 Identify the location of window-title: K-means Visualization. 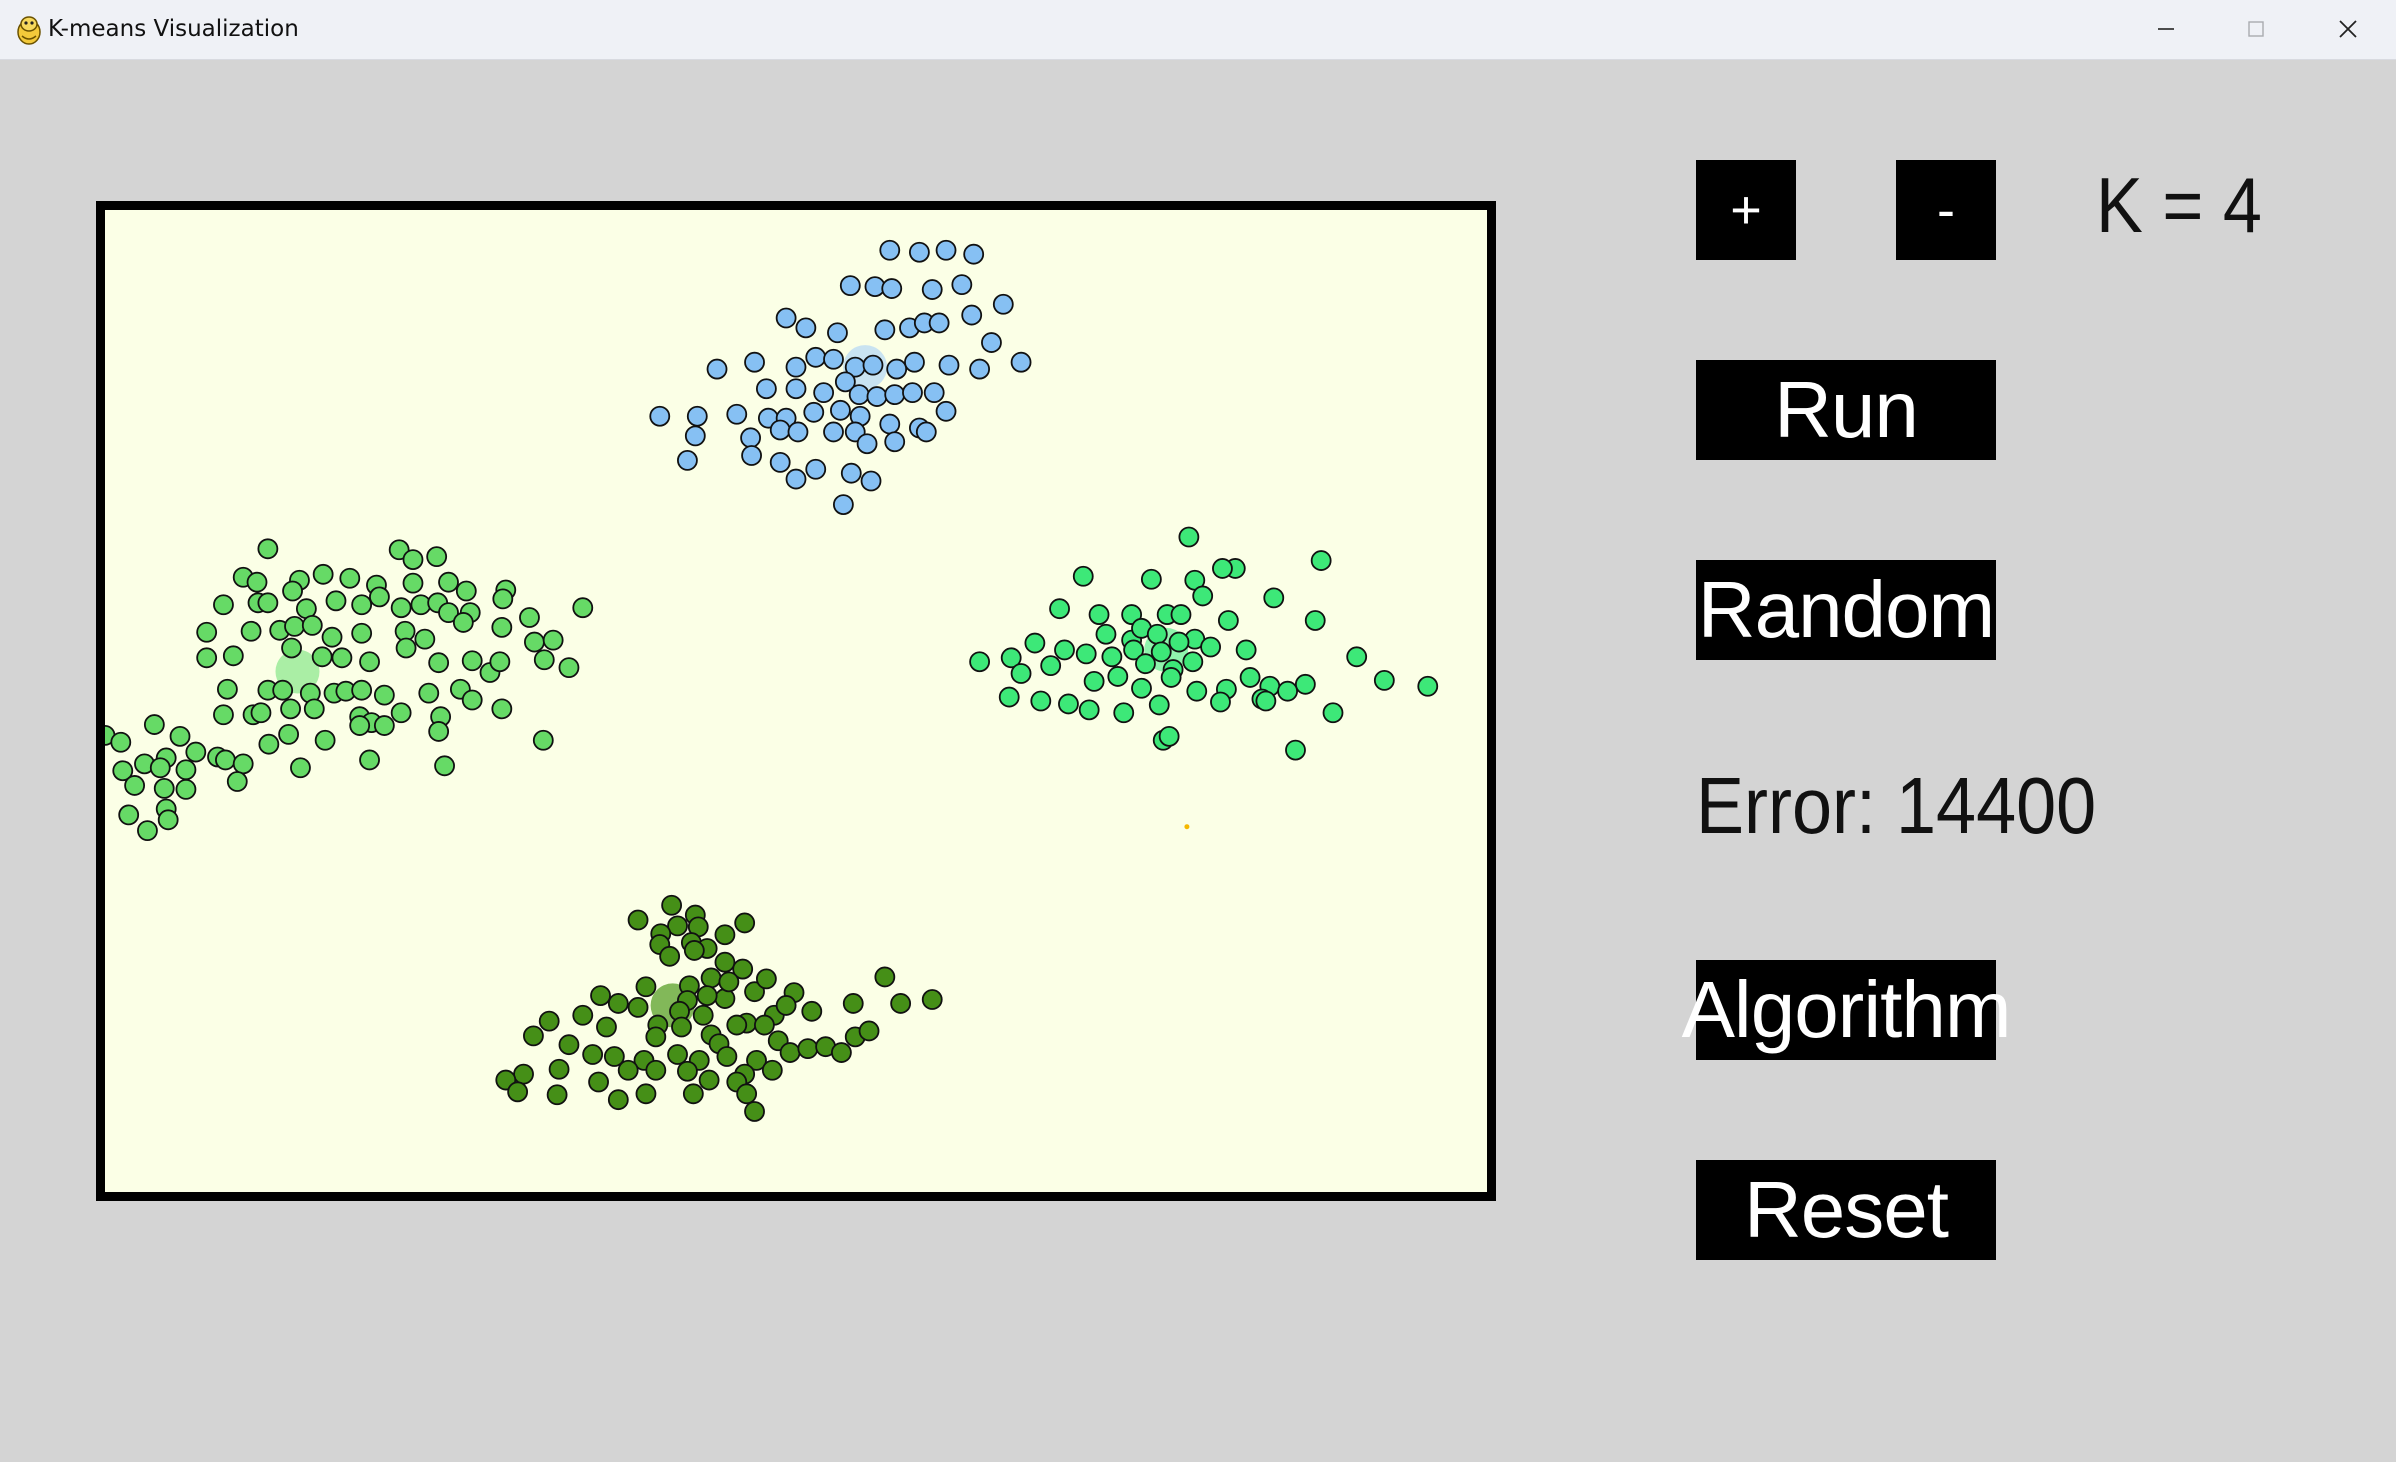
(173, 29).